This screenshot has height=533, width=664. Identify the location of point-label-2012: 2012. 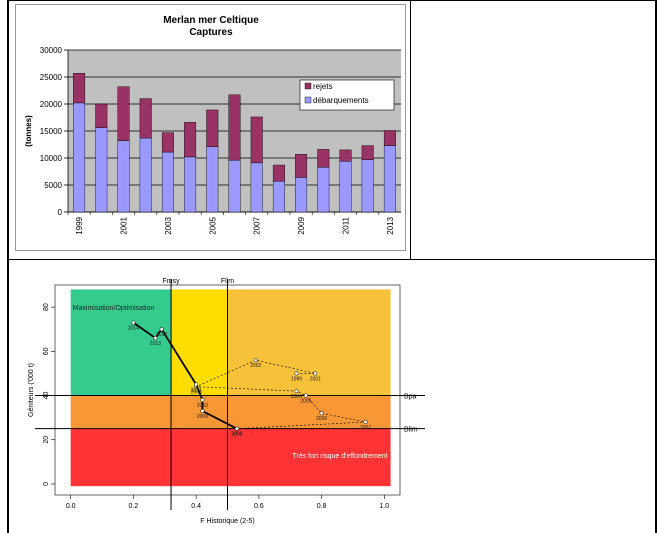
(161, 335).